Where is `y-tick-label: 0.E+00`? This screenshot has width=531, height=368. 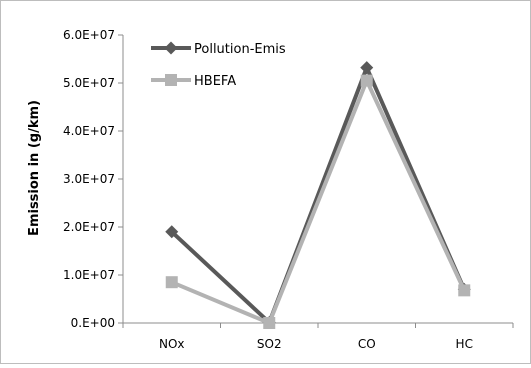
y-tick-label: 0.E+00 is located at coordinates (93, 323).